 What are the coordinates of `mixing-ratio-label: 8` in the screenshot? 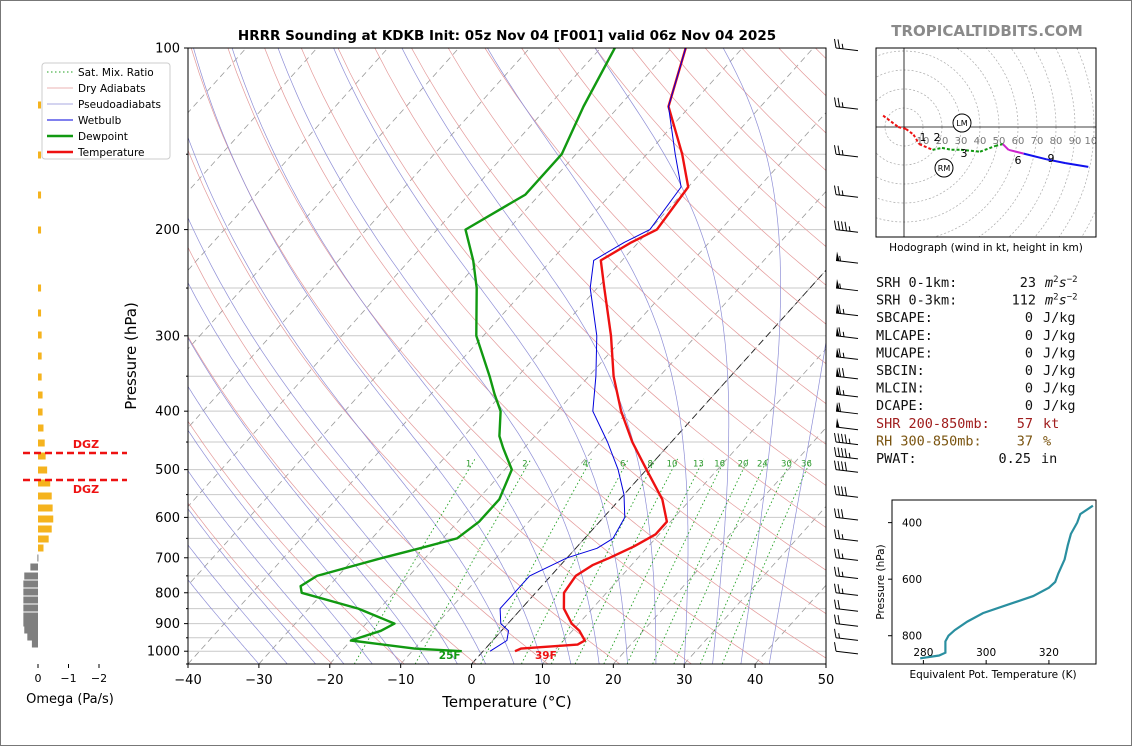 It's located at (650, 465).